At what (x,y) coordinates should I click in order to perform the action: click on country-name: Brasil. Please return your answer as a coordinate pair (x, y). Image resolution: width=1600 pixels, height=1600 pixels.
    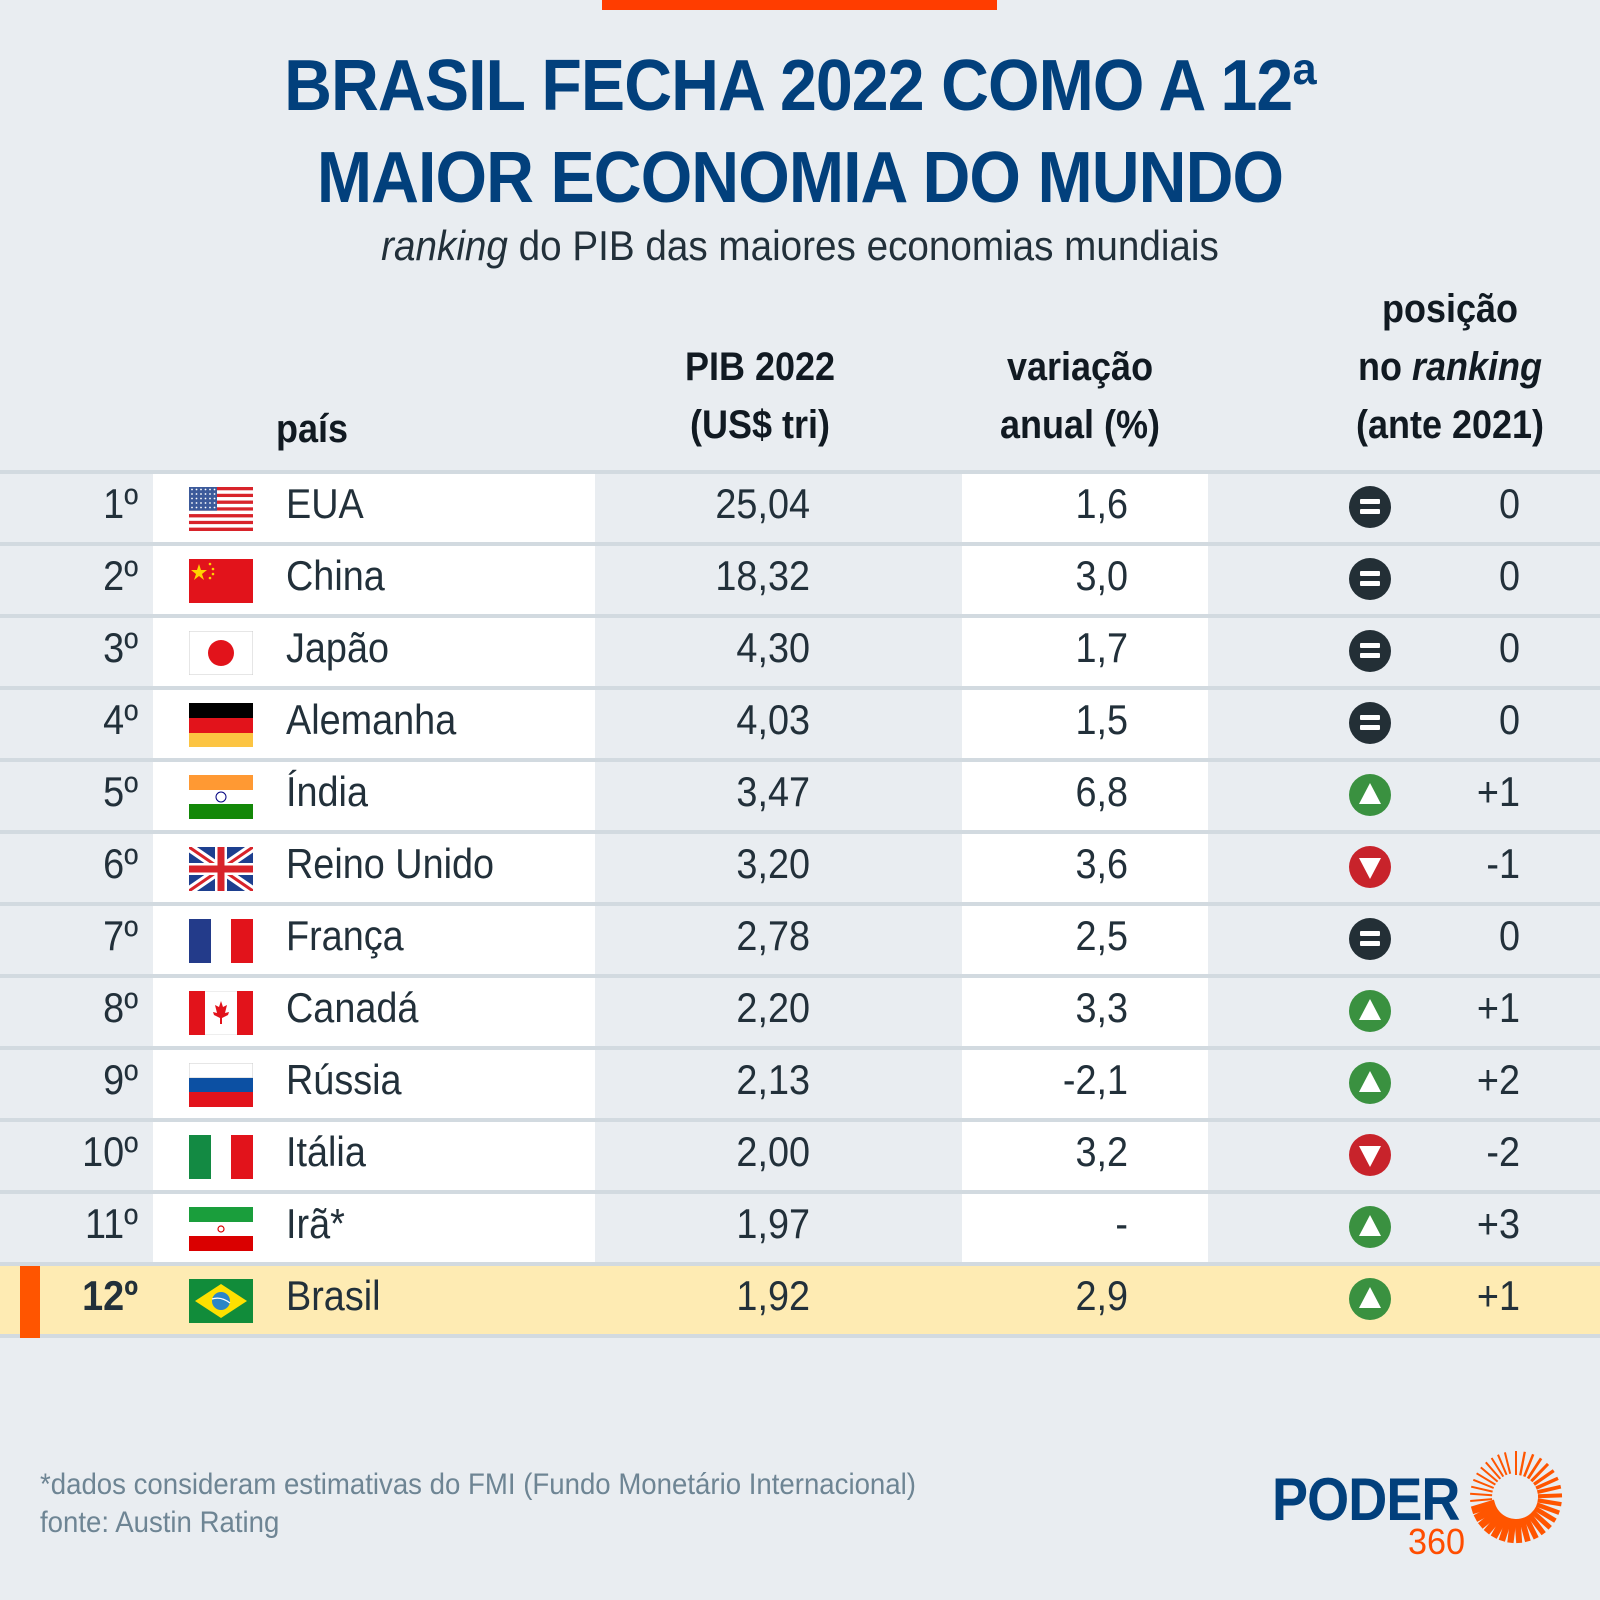
    Looking at the image, I should click on (333, 1295).